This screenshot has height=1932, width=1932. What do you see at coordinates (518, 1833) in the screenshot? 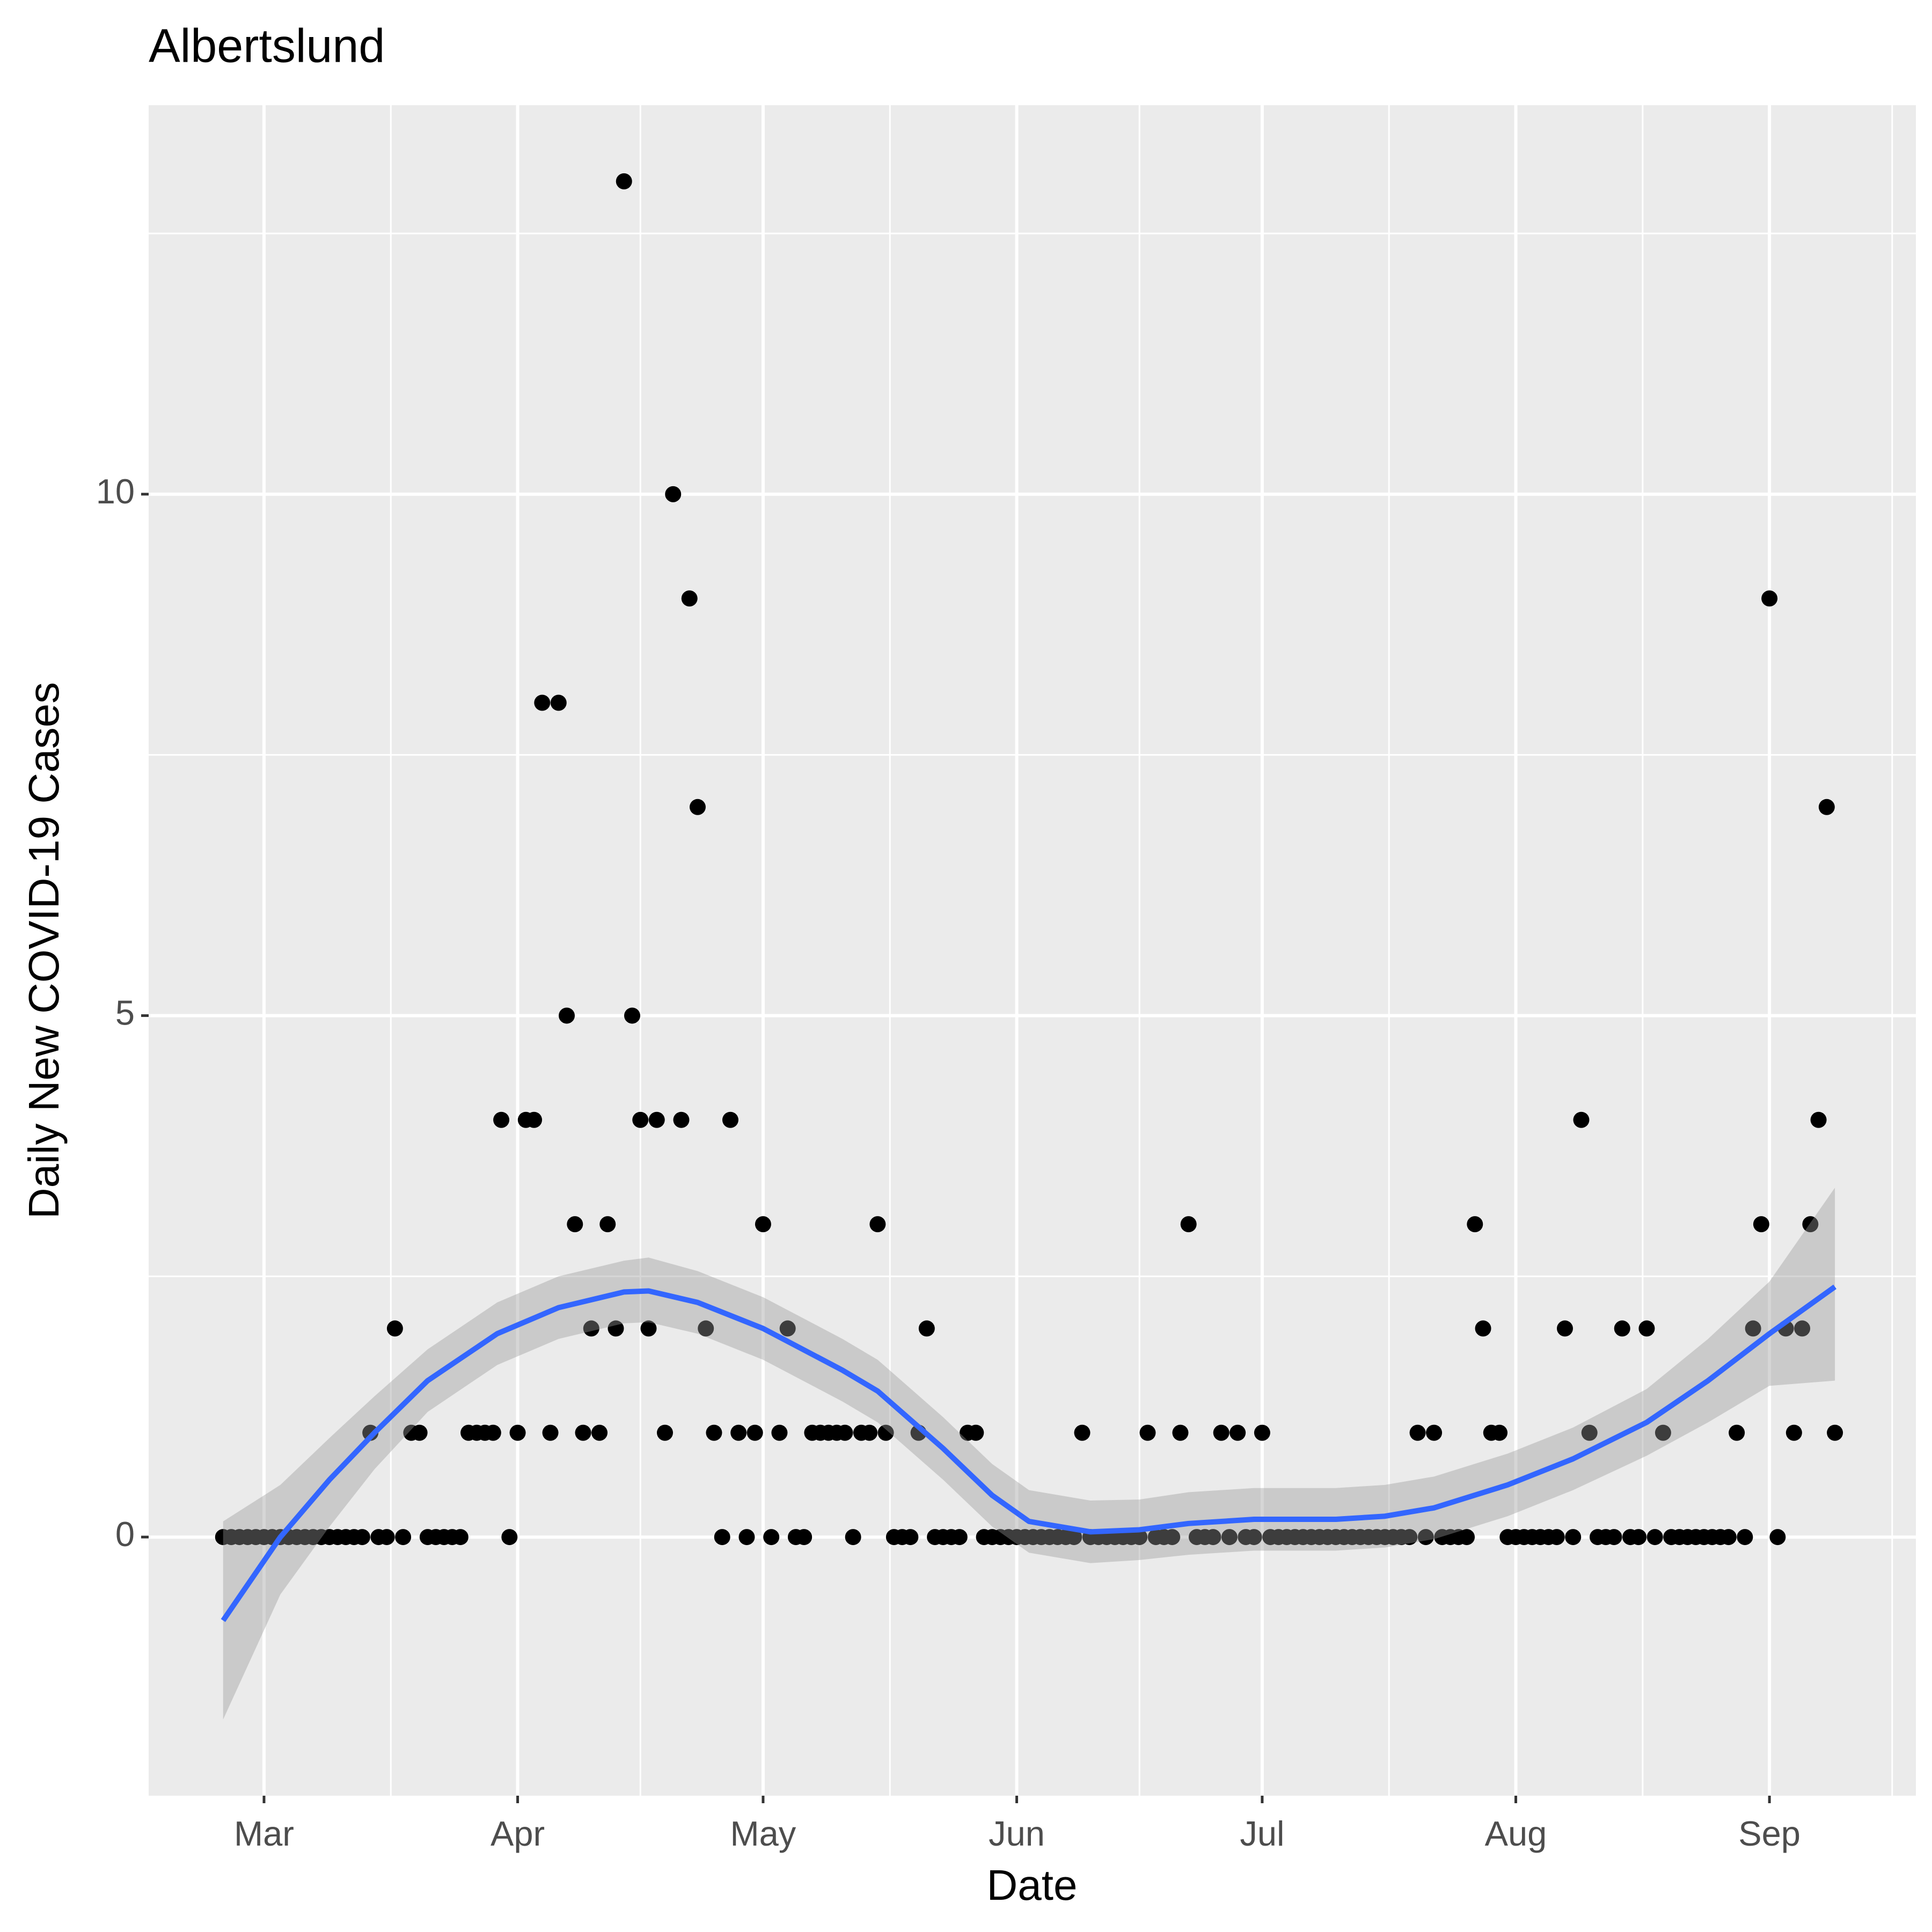
I see `x-tick-label: Apr` at bounding box center [518, 1833].